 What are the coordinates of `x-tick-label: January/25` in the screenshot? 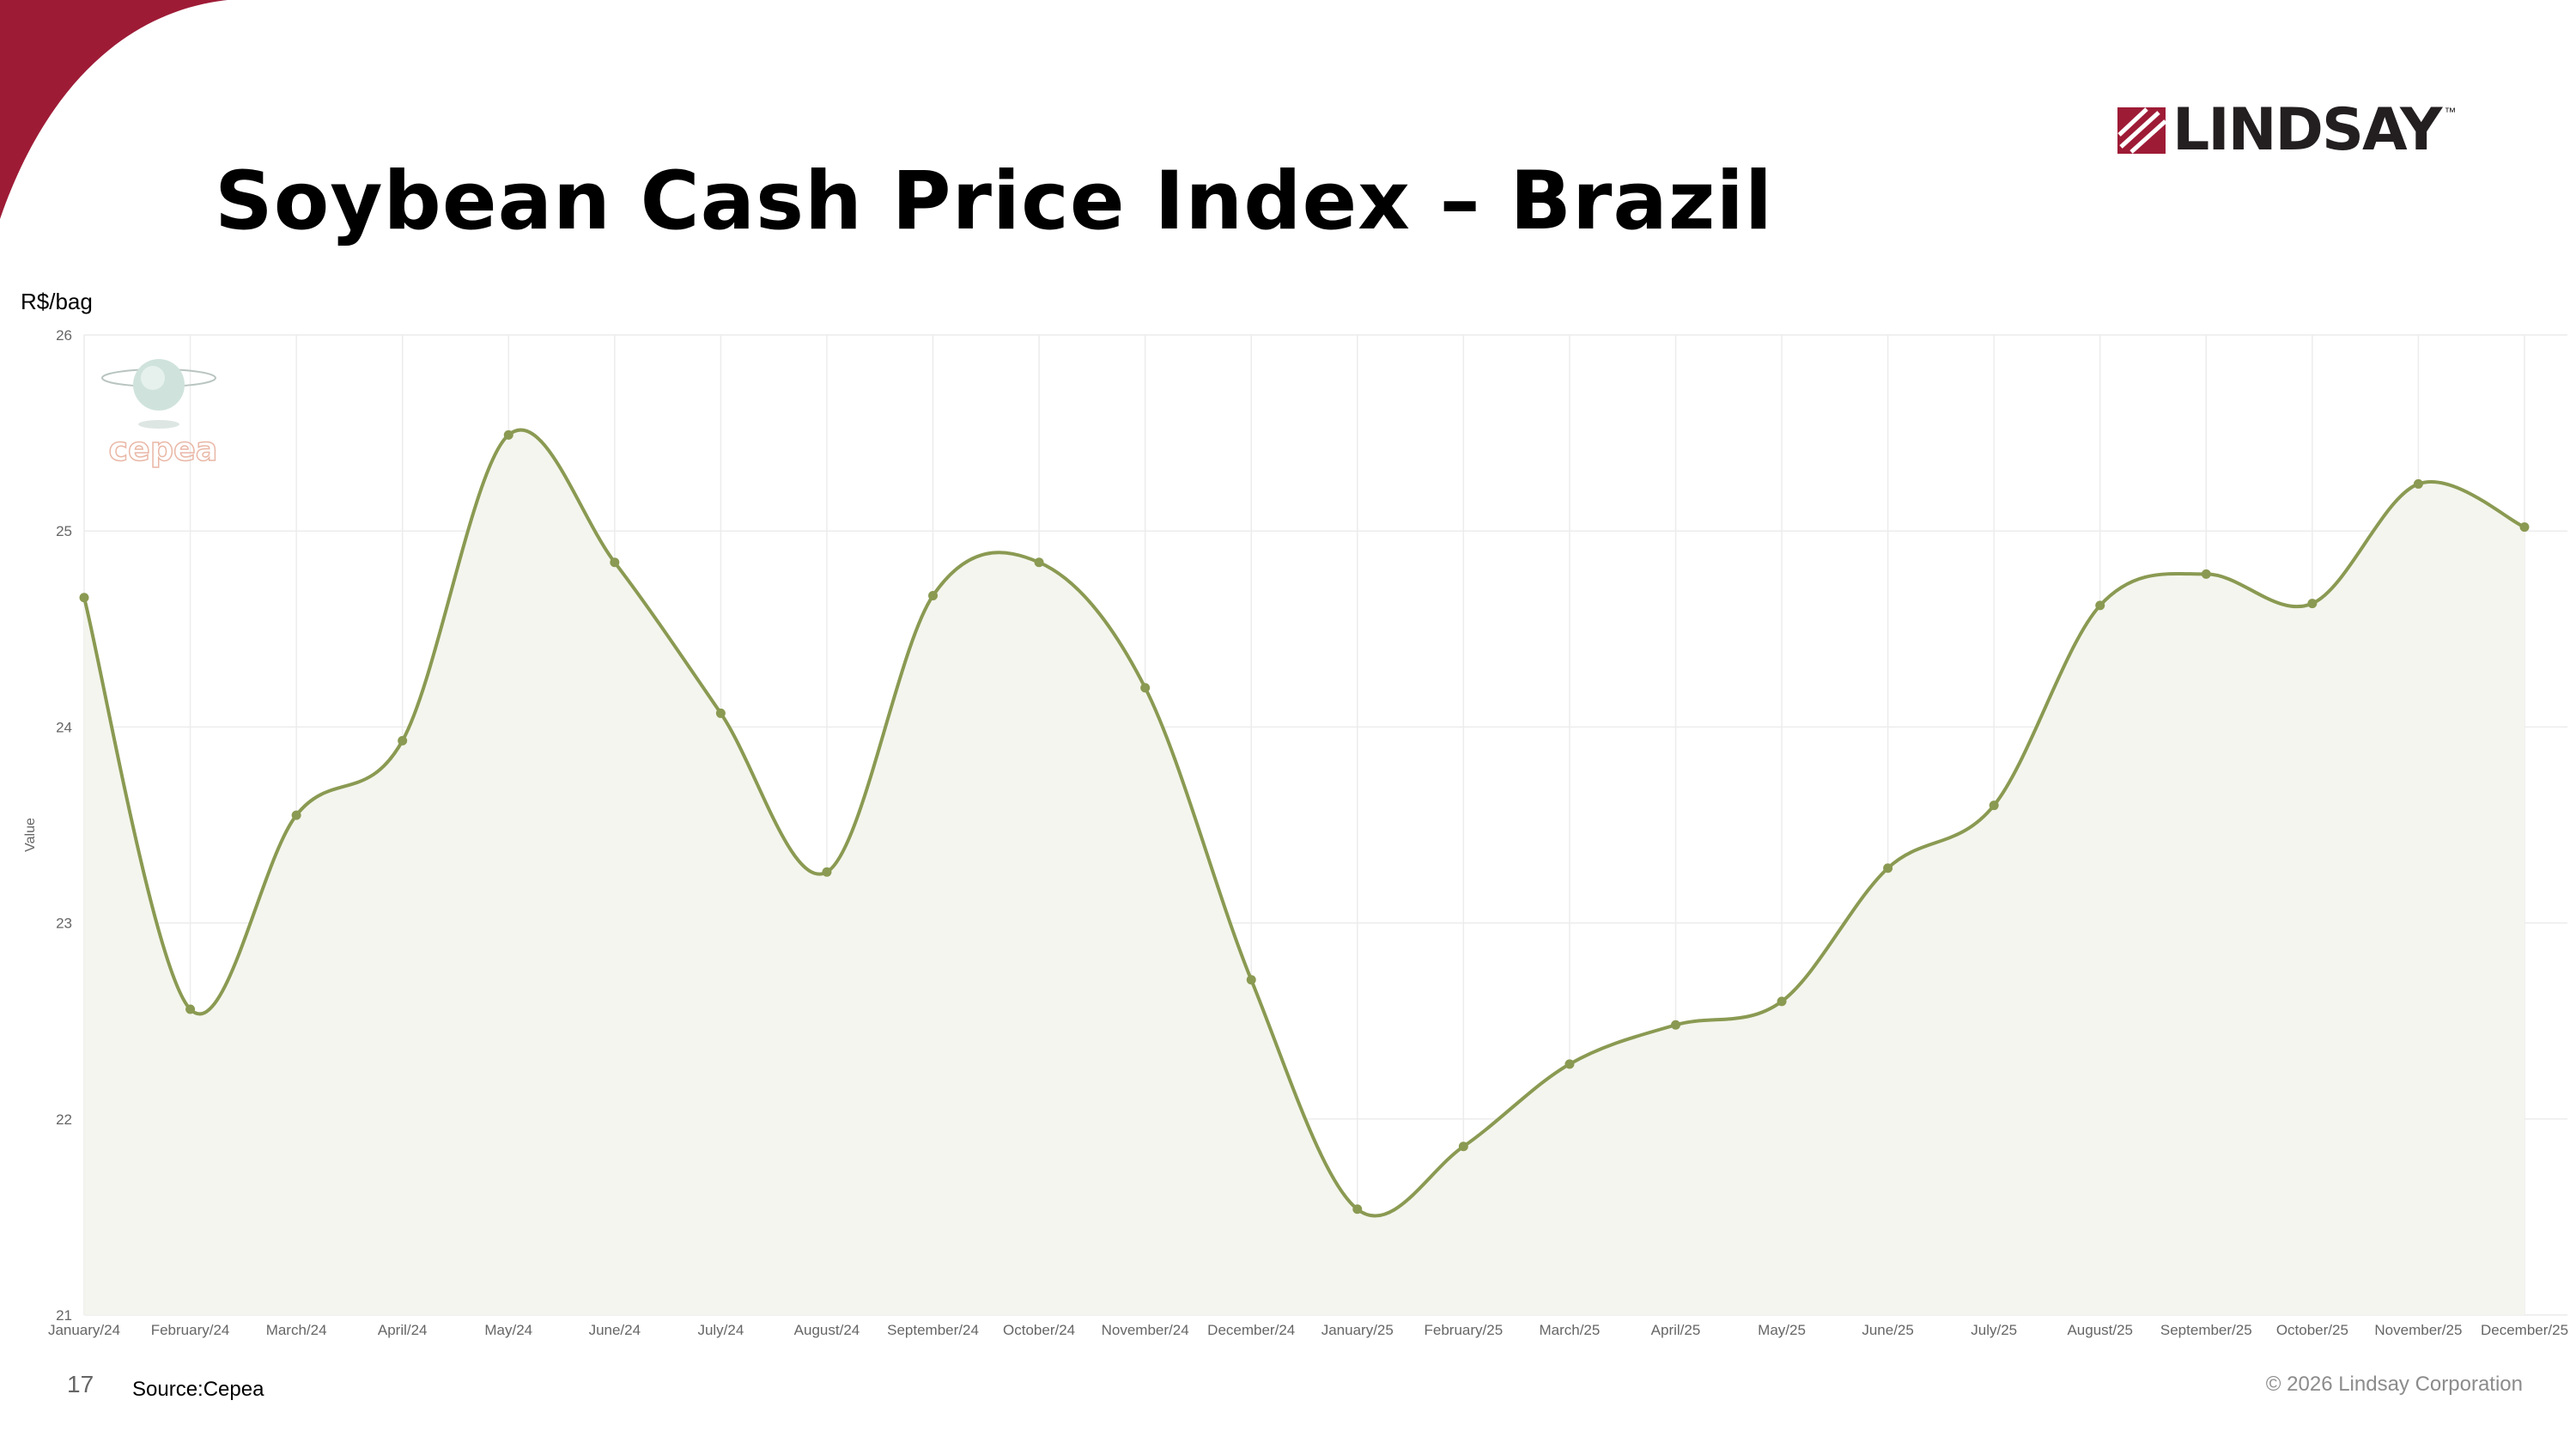 It's located at (1357, 1330).